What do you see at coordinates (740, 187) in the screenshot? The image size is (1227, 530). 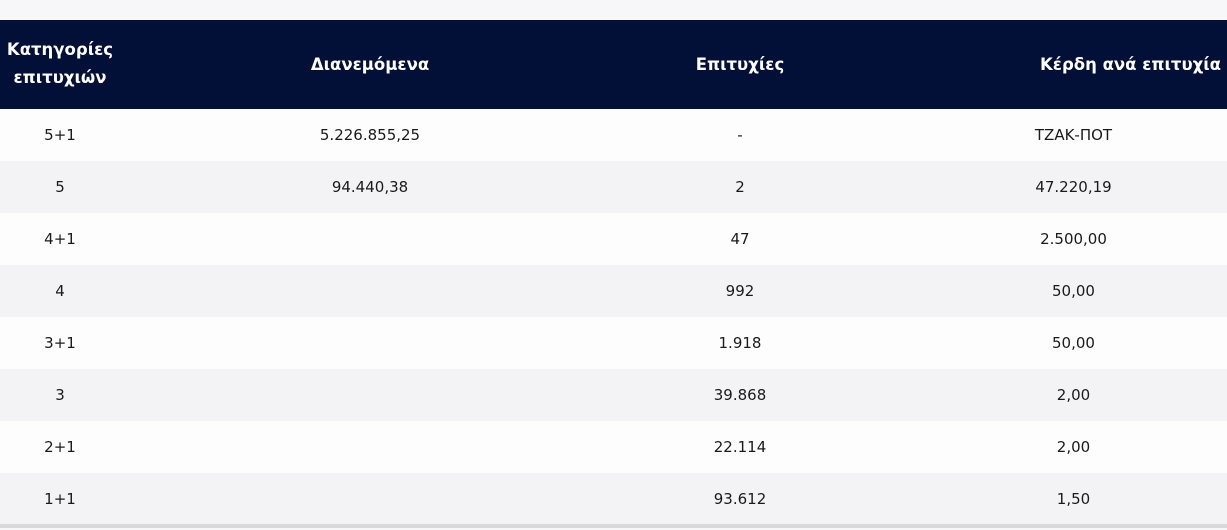 I see `cell-wins: 2` at bounding box center [740, 187].